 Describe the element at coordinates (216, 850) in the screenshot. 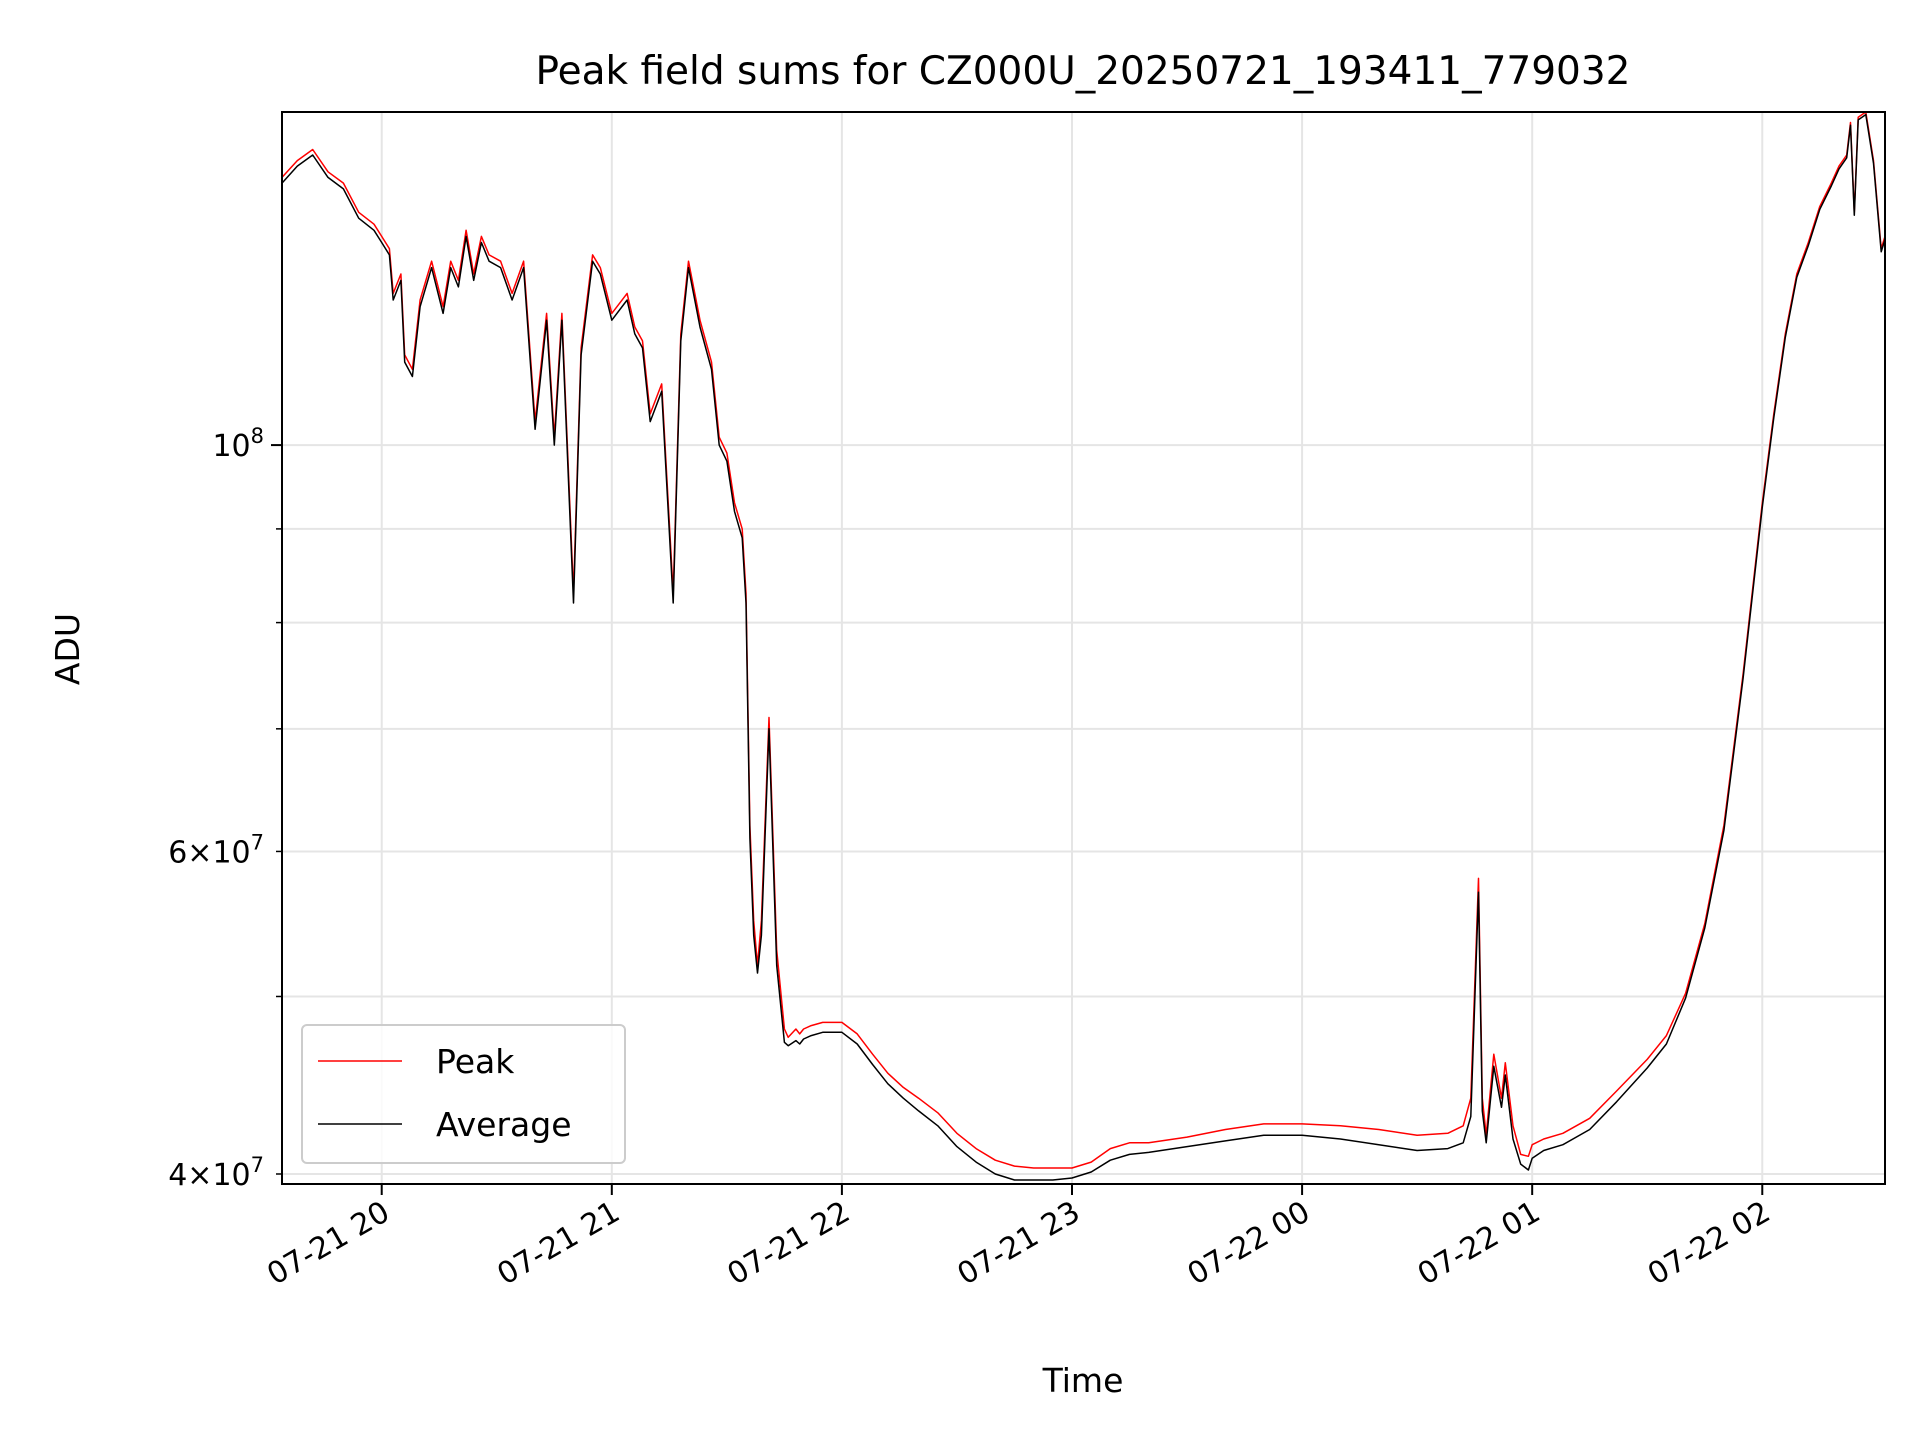

I see `y-tick-label: 6×107` at that location.